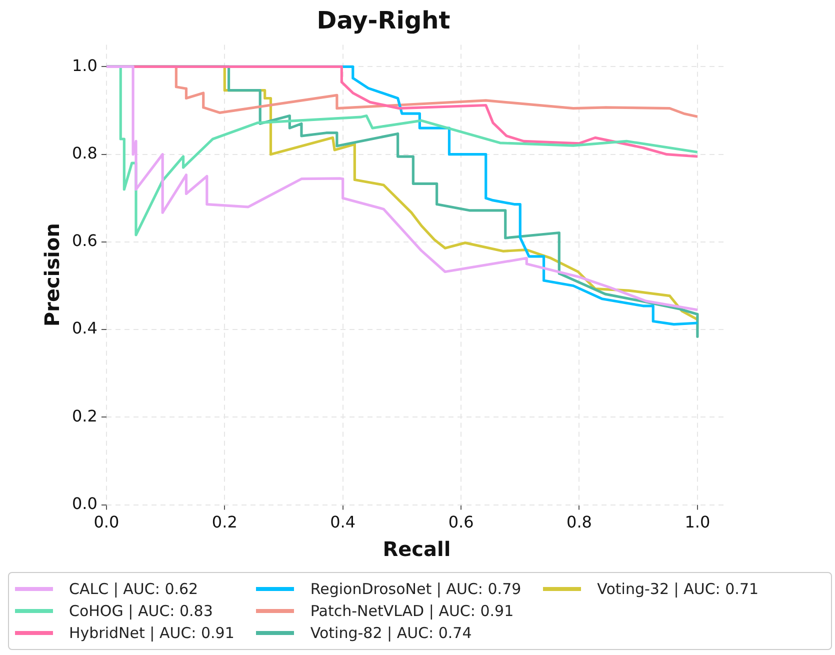 The image size is (835, 655). I want to click on x-axis-title: Recall, so click(416, 549).